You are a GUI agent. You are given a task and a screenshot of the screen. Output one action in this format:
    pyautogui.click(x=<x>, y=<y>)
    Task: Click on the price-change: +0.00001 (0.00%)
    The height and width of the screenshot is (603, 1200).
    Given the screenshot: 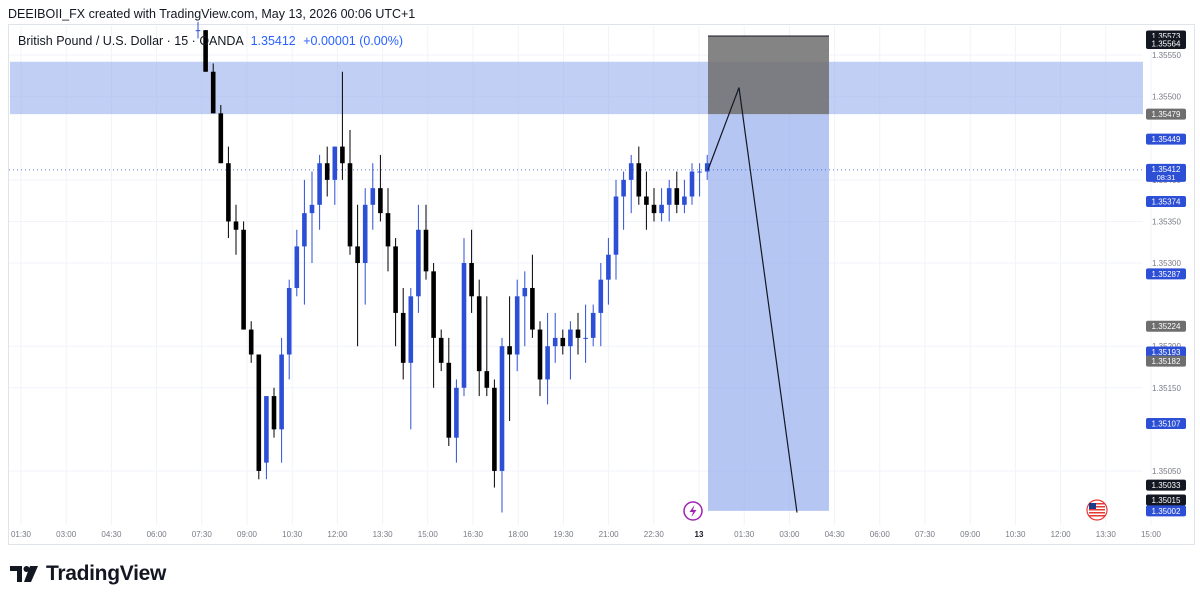 What is the action you would take?
    pyautogui.click(x=353, y=41)
    